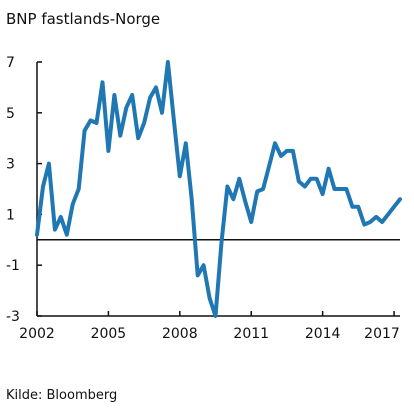 Image resolution: width=414 pixels, height=413 pixels. Describe the element at coordinates (83, 19) in the screenshot. I see `chart-title: BNP fastlands-Norge` at that location.